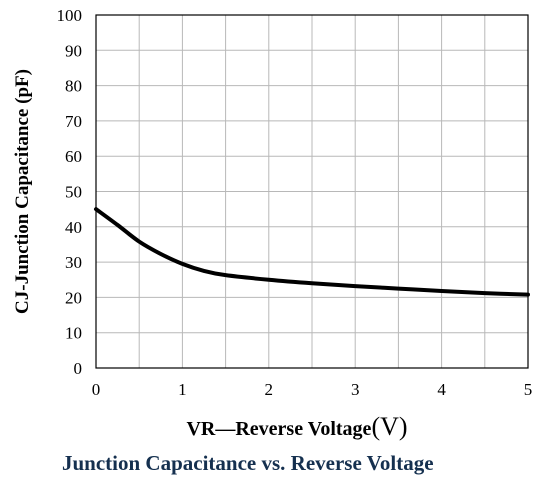 The image size is (534, 487). What do you see at coordinates (73, 262) in the screenshot?
I see `y-tick-label: 30` at bounding box center [73, 262].